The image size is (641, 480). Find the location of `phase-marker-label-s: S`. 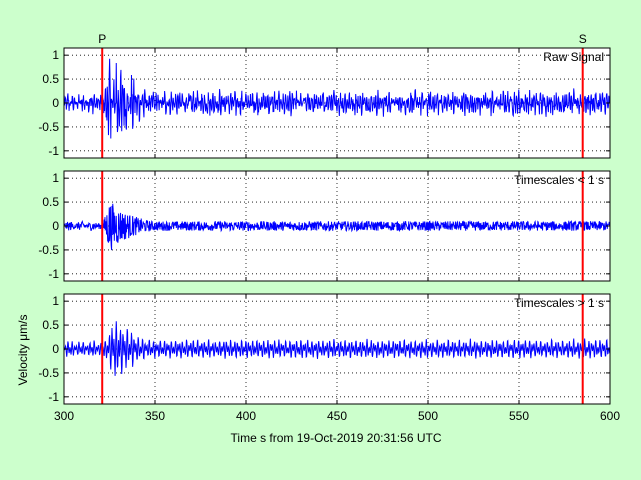

phase-marker-label-s: S is located at coordinates (583, 39).